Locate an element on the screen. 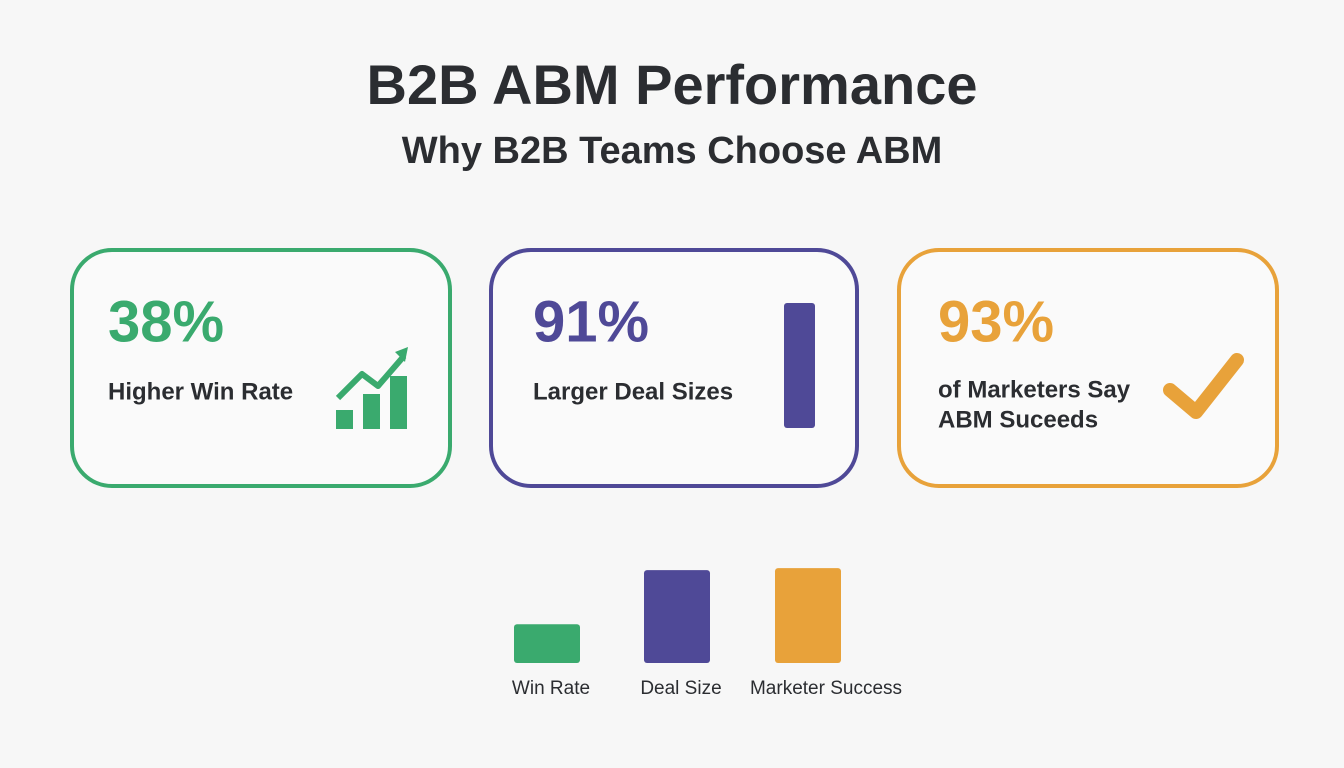 The width and height of the screenshot is (1344, 768). card-label: of Marketers Say is located at coordinates (1034, 389).